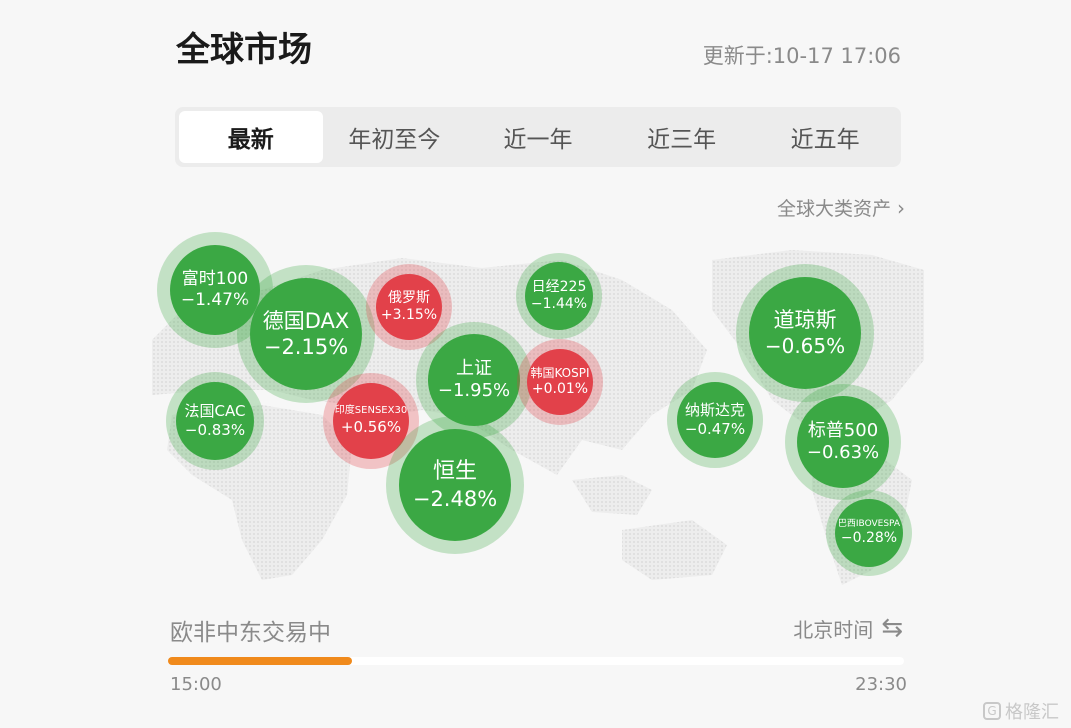  Describe the element at coordinates (805, 320) in the screenshot. I see `market-name: 道琼斯` at that location.